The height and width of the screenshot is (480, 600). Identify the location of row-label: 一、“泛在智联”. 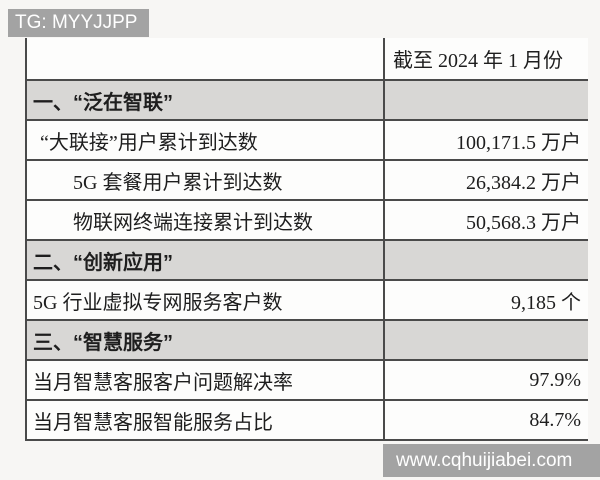
(206, 100).